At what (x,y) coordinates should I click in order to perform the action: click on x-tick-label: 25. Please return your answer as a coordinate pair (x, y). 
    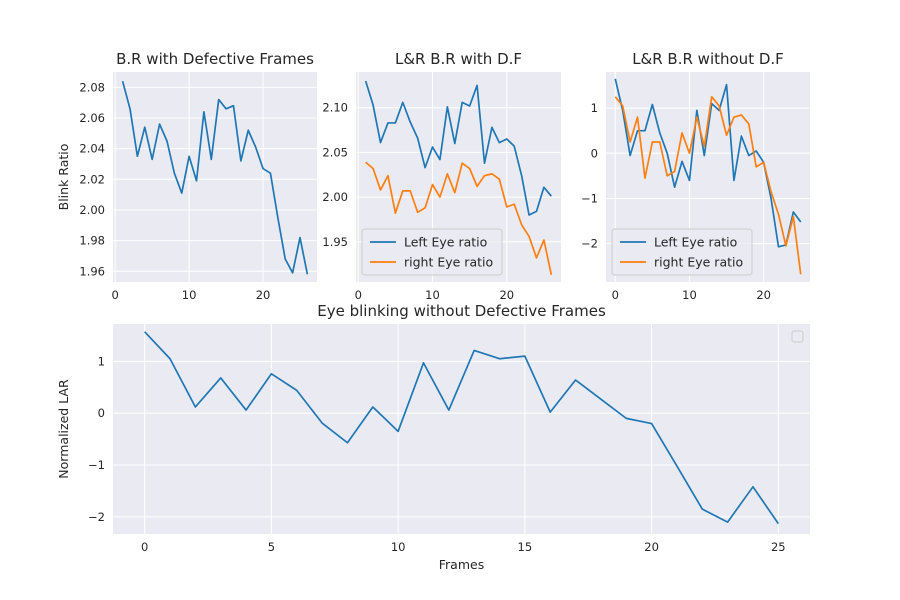
    Looking at the image, I should click on (778, 547).